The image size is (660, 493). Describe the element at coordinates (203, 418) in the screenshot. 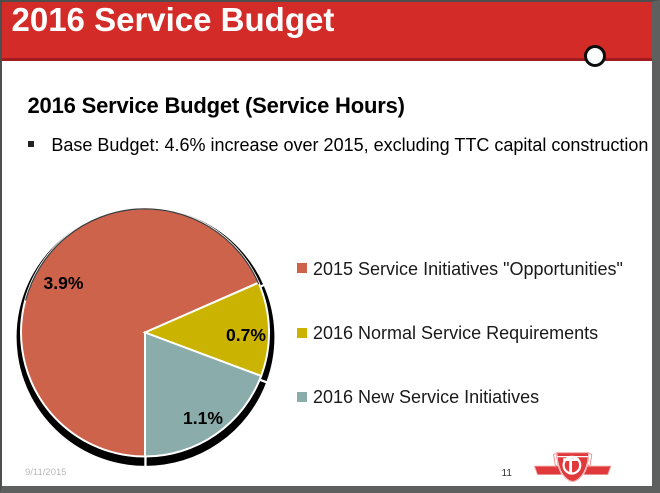

I see `svg-text: 1.1%` at that location.